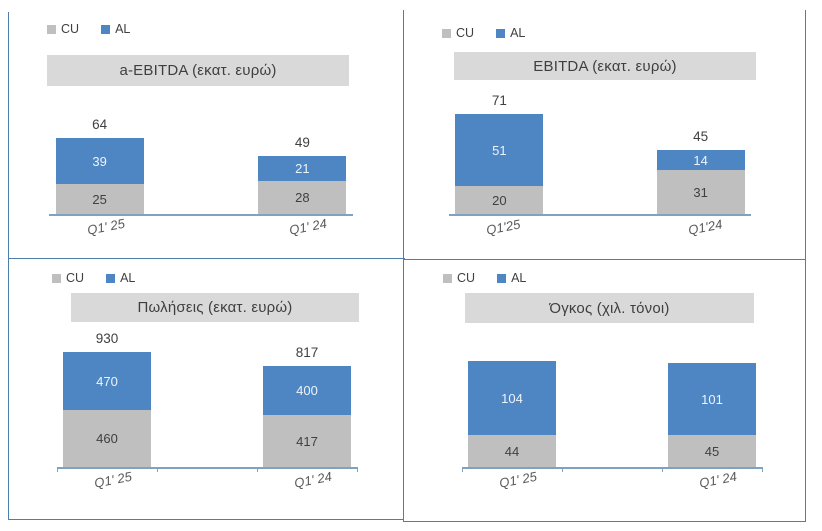 The height and width of the screenshot is (531, 822). What do you see at coordinates (307, 441) in the screenshot?
I see `bar-segment-cu: 417` at bounding box center [307, 441].